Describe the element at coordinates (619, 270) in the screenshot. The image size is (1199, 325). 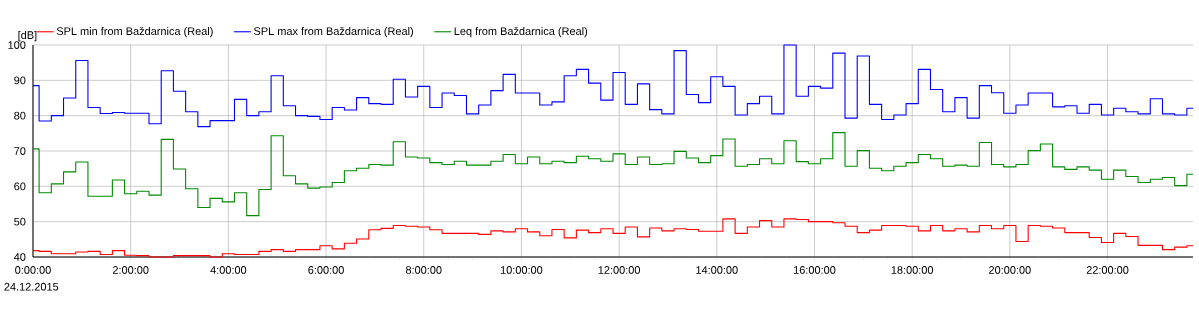
I see `x-tick-label: 12:00:00` at that location.